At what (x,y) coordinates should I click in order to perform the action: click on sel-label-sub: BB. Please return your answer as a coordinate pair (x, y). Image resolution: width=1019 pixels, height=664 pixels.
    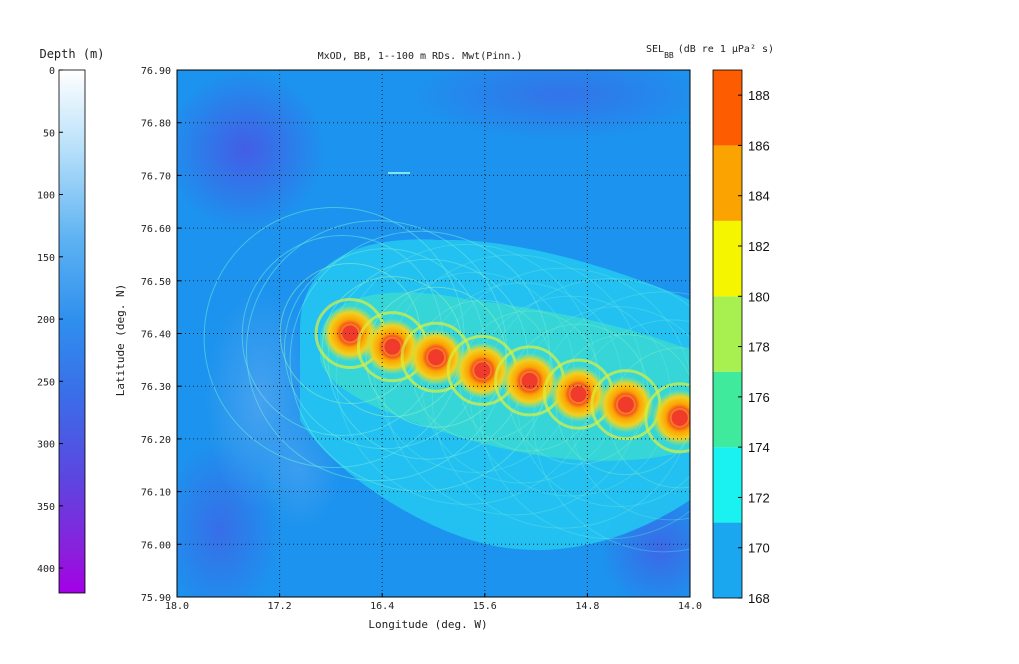
    Looking at the image, I should click on (669, 55).